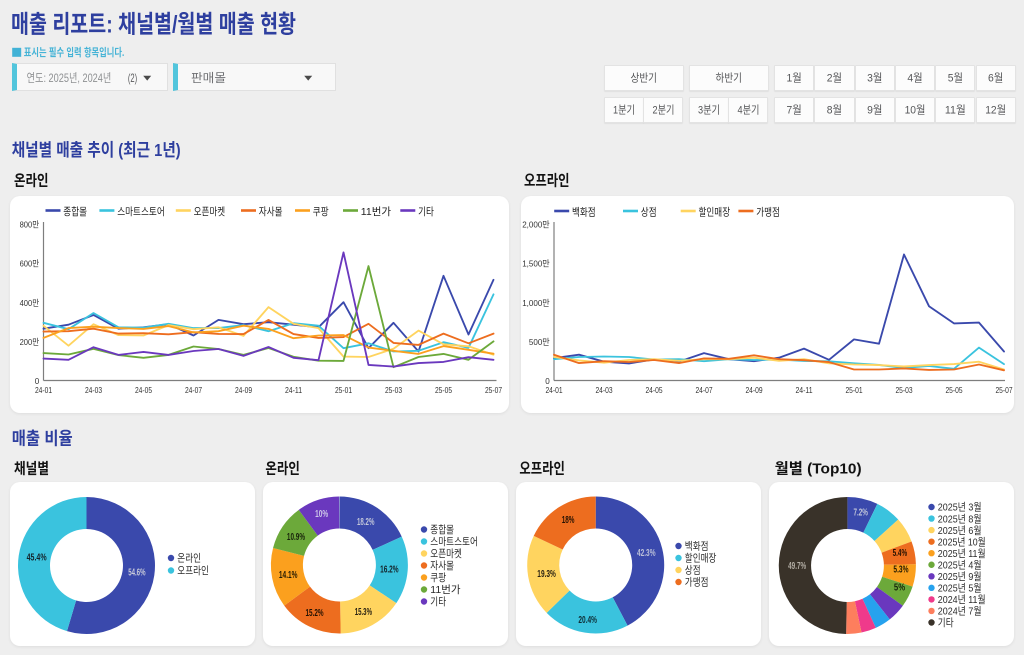  What do you see at coordinates (568, 520) in the screenshot?
I see `svg-text: 18%` at bounding box center [568, 520].